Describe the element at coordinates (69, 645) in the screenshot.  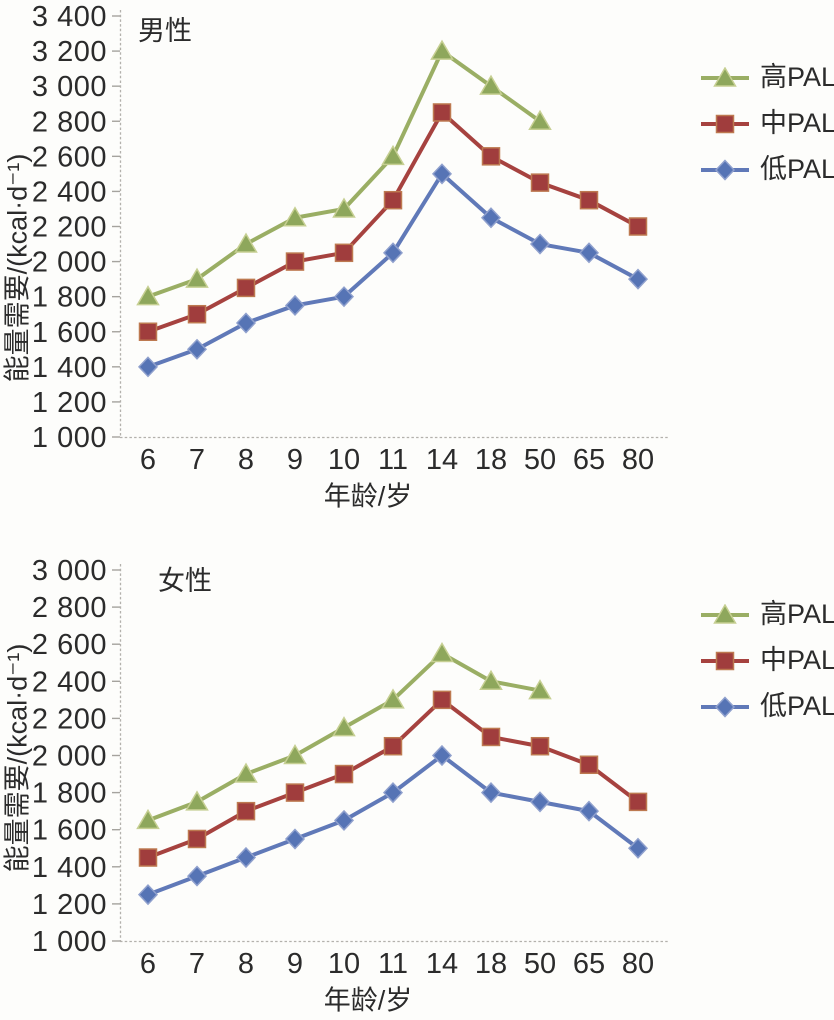
I see `y-tick-label: 2 600` at that location.